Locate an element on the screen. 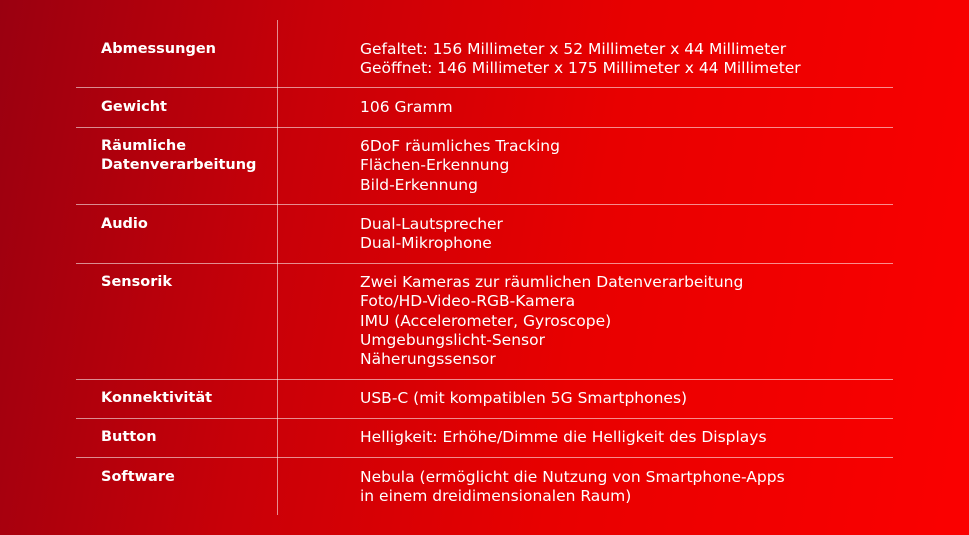  spec-row: Gewicht 106 Gramm is located at coordinates (484, 108).